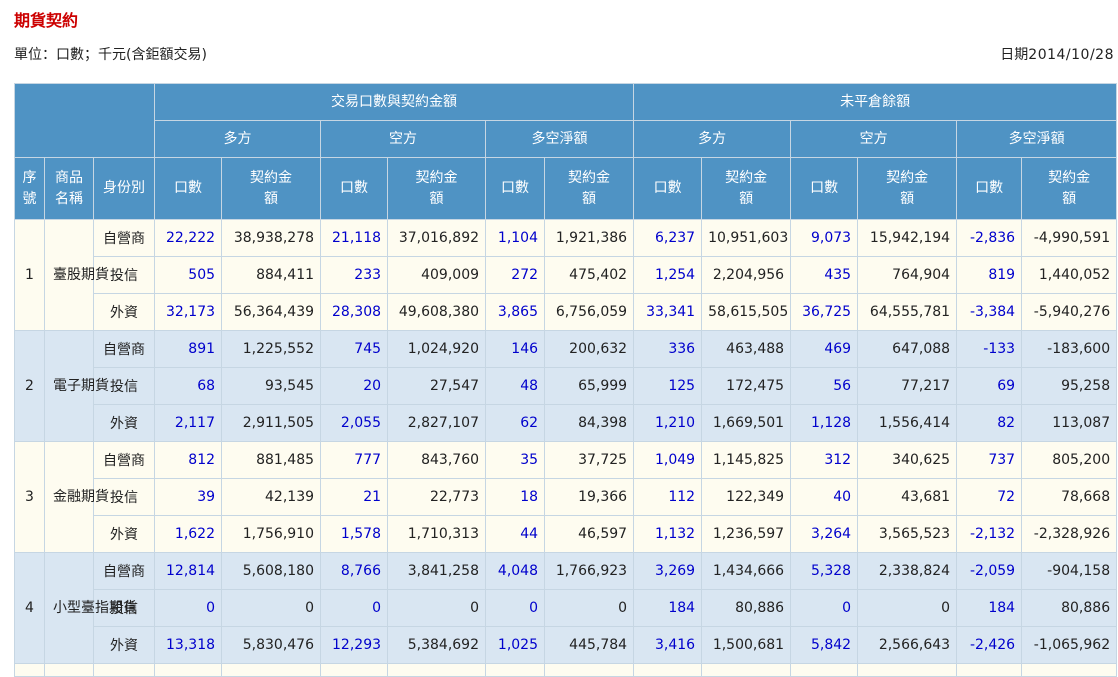 The image size is (1118, 677). What do you see at coordinates (1069, 238) in the screenshot?
I see `amount-cell: -4,990,591` at bounding box center [1069, 238].